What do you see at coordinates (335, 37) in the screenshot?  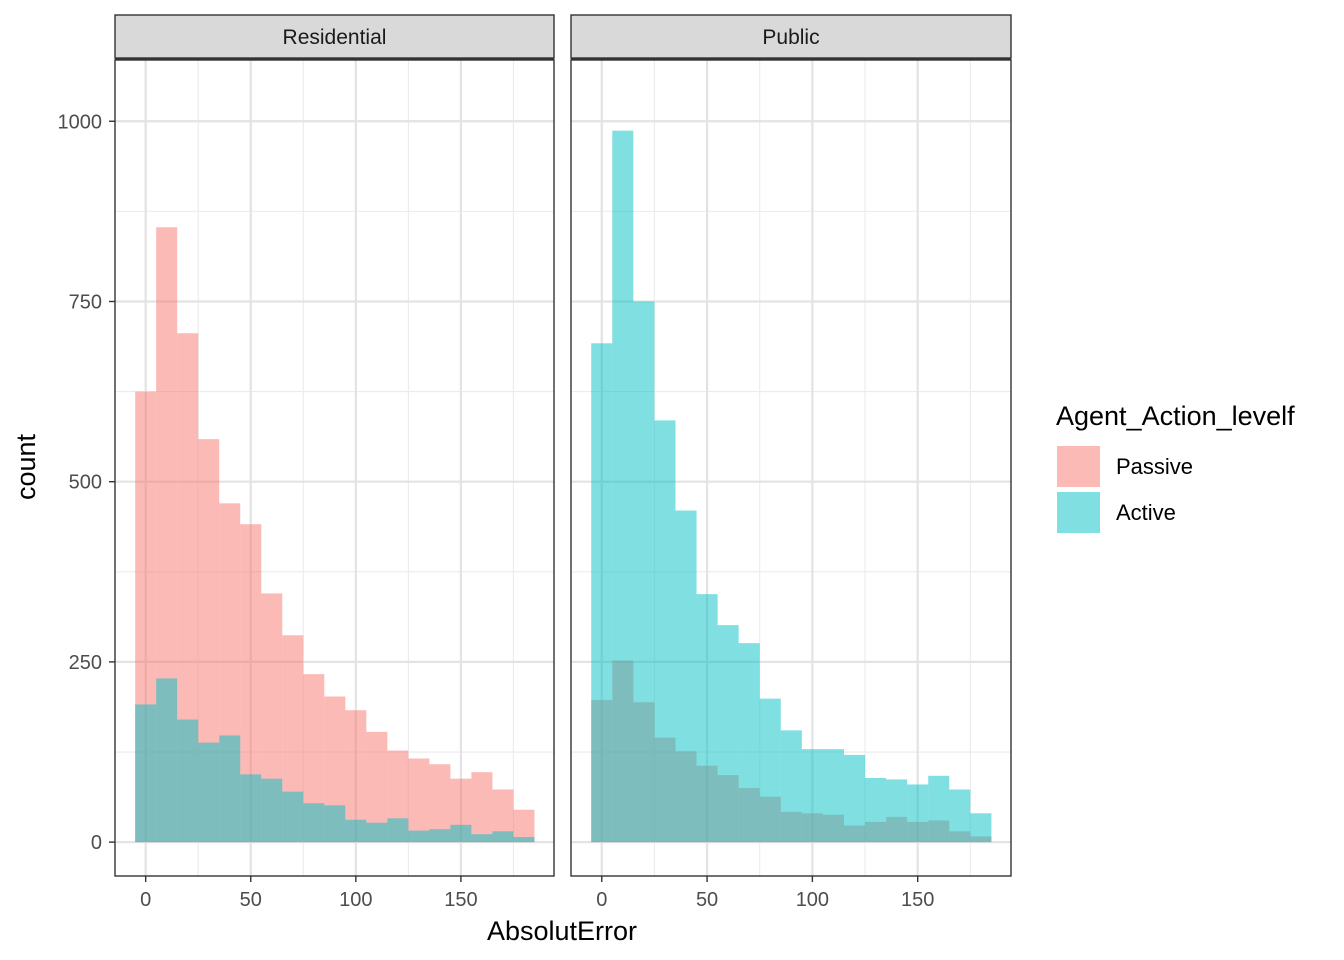 I see `strip-label: Residential` at bounding box center [335, 37].